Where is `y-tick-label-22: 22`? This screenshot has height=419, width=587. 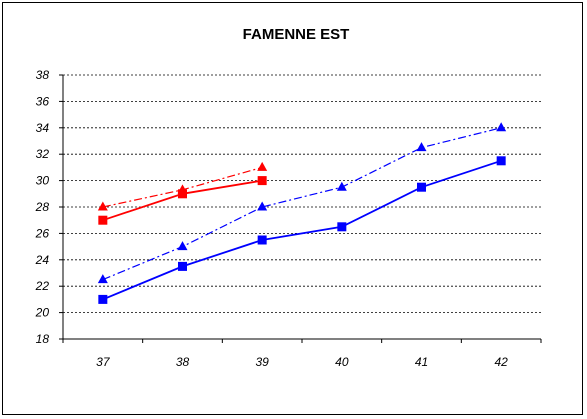 y-tick-label-22: 22 is located at coordinates (42, 286).